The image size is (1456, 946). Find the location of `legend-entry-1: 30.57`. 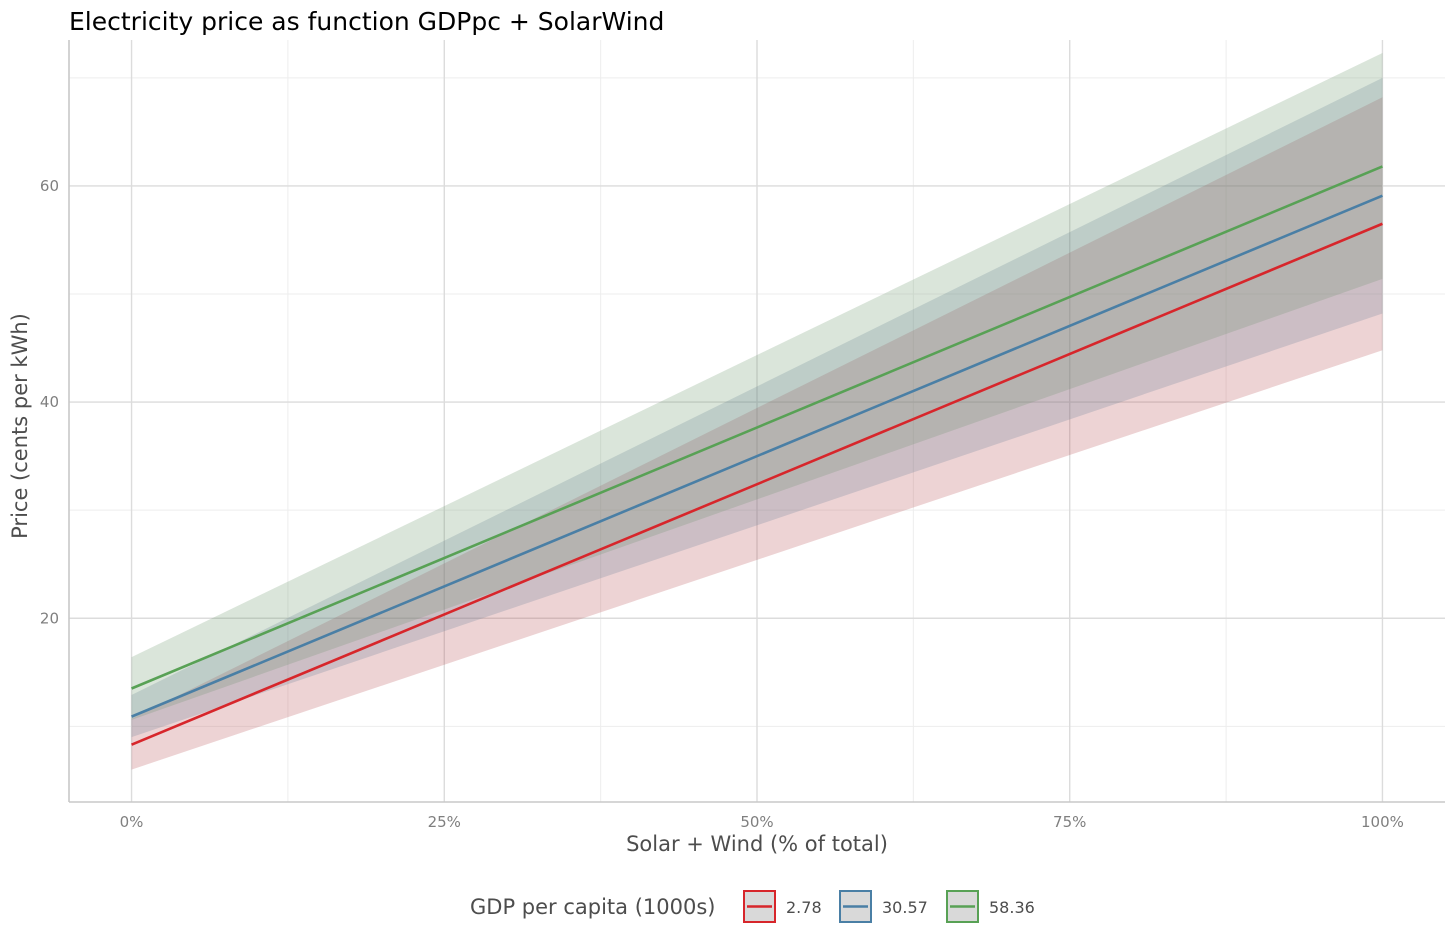

legend-entry-1: 30.57 is located at coordinates (883, 906).